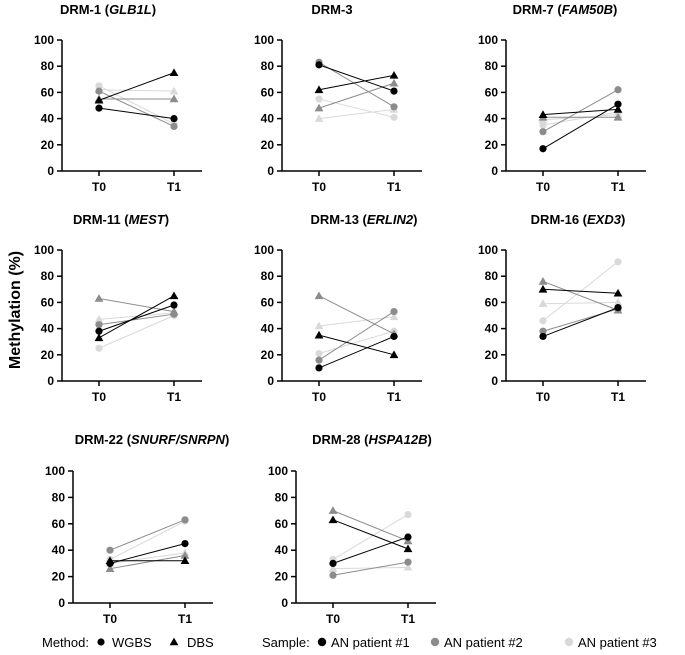 The image size is (685, 655). What do you see at coordinates (85, 9) in the screenshot?
I see `panel-title-part: DRM-1 (` at bounding box center [85, 9].